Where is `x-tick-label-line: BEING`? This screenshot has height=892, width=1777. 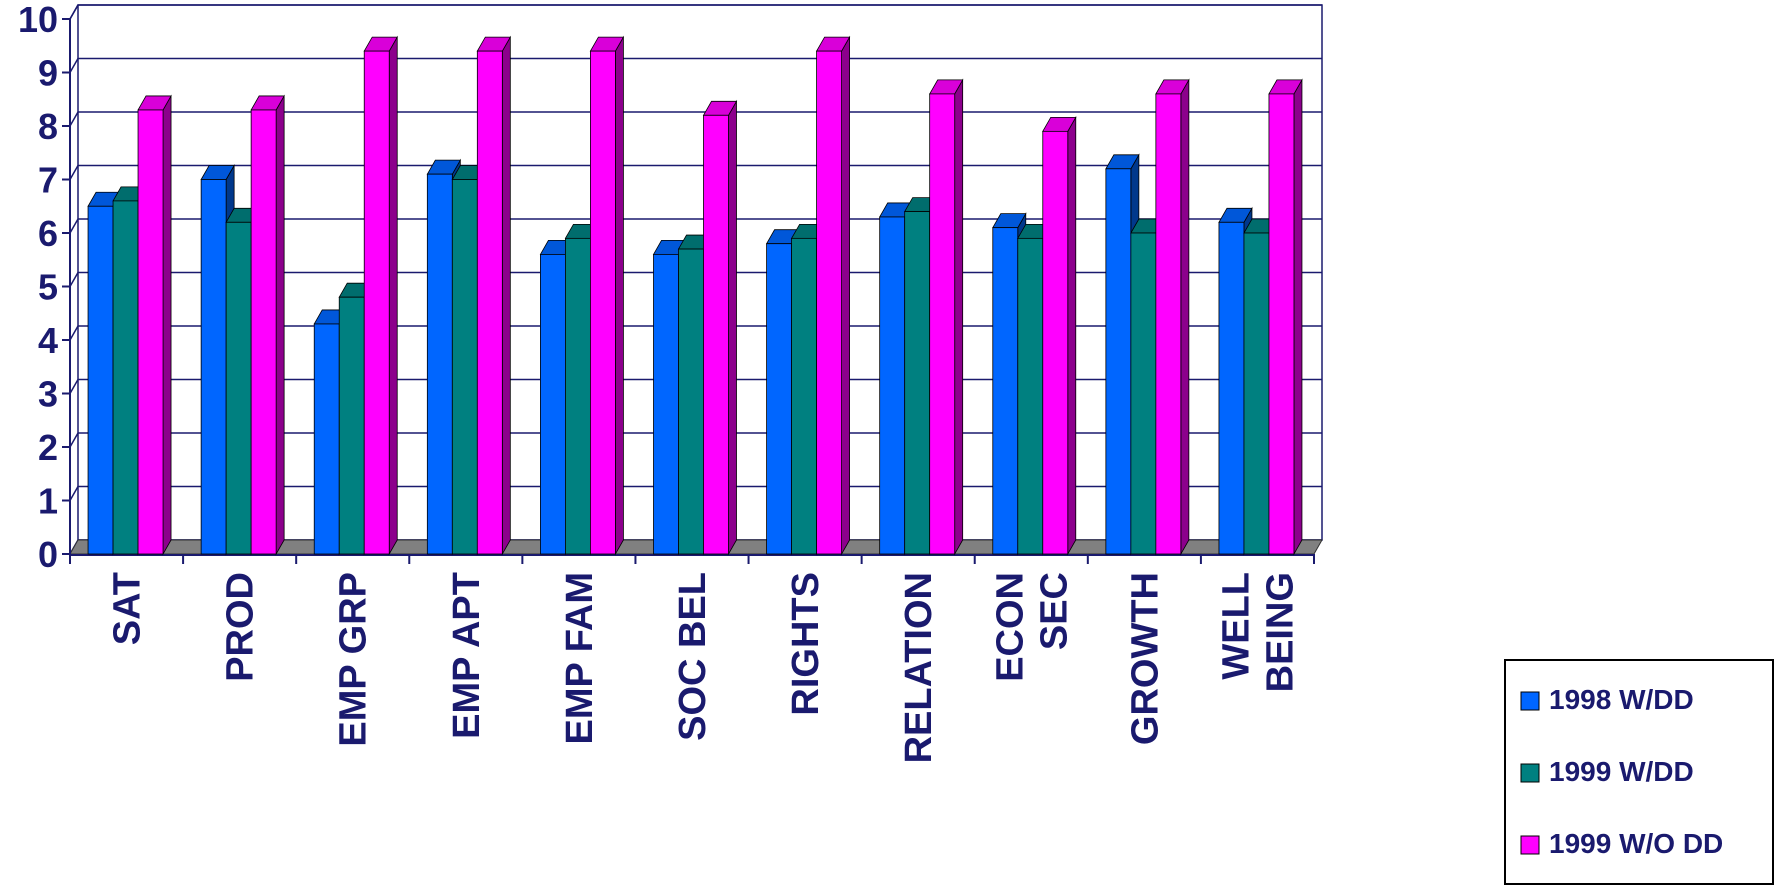 x-tick-label-line: BEING is located at coordinates (1280, 632).